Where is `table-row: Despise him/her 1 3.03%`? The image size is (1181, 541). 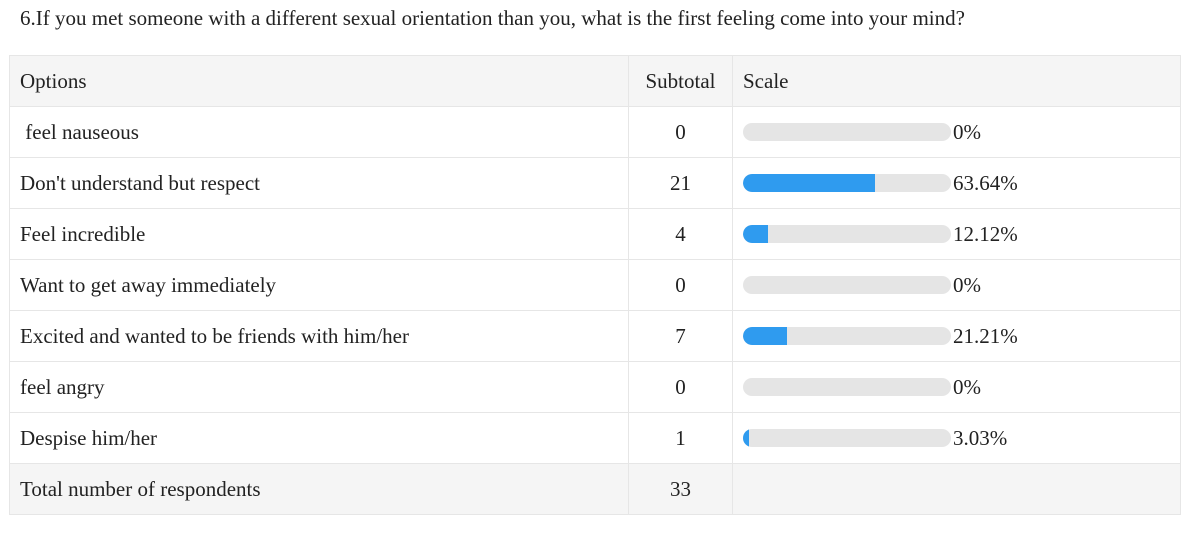 table-row: Despise him/her 1 3.03% is located at coordinates (595, 438).